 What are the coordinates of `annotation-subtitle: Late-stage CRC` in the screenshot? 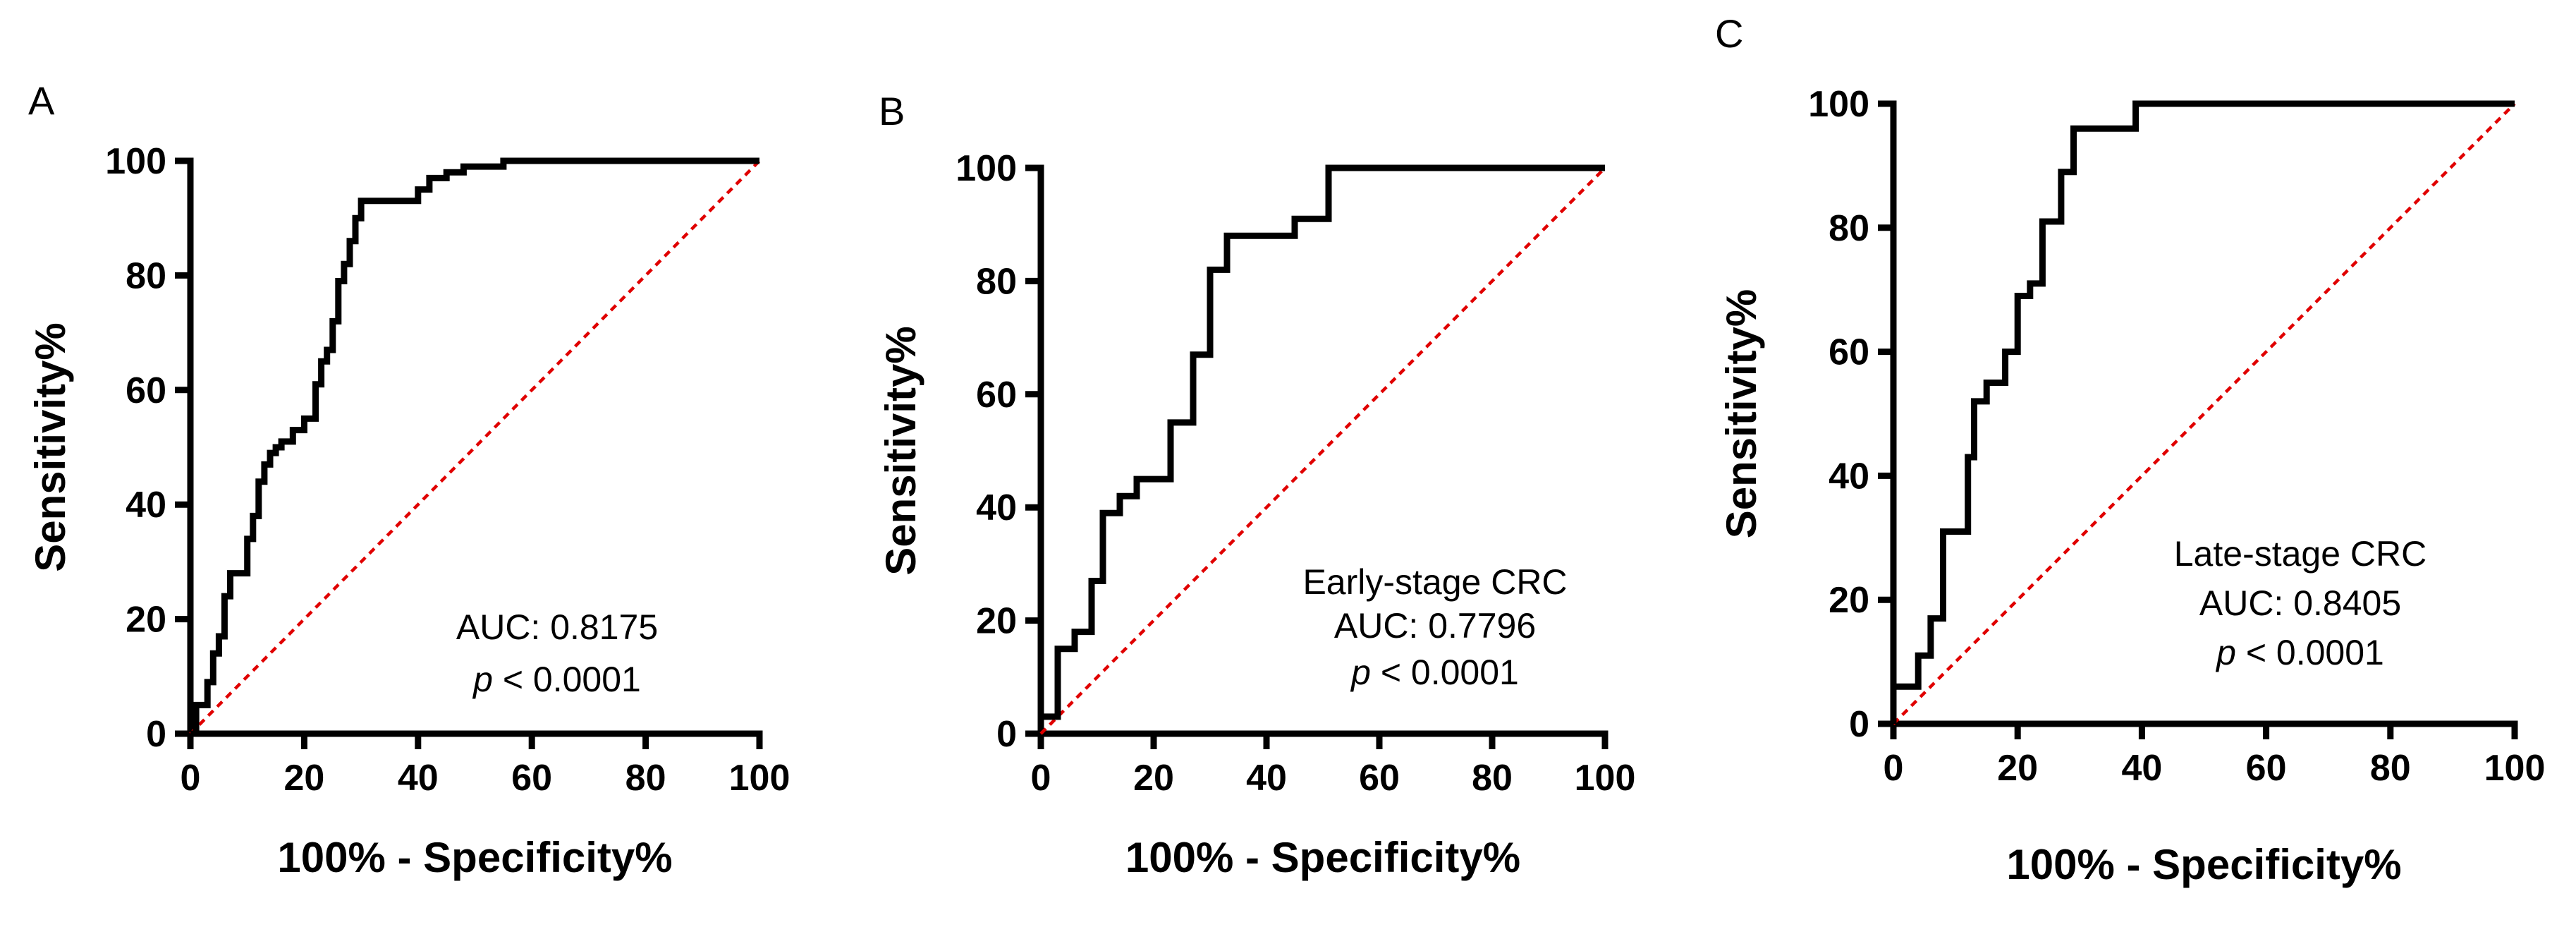 It's located at (2300, 554).